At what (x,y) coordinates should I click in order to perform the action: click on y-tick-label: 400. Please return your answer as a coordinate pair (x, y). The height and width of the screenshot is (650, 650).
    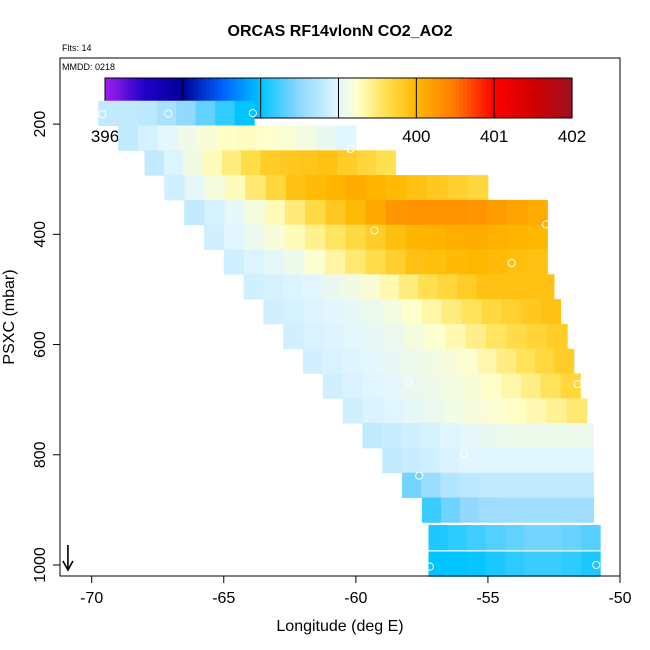
    Looking at the image, I should click on (40, 234).